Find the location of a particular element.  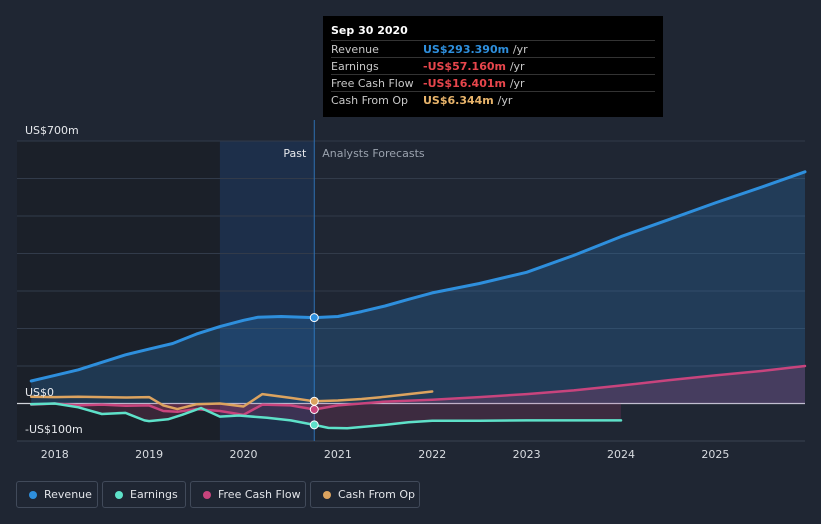

y-tick-label: US$700m is located at coordinates (52, 130).